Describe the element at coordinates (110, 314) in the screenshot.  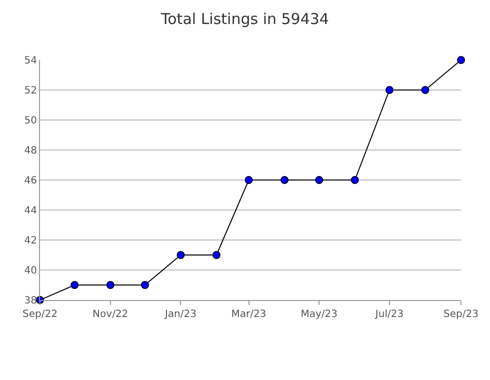
I see `x-tick-label: Nov/22` at that location.